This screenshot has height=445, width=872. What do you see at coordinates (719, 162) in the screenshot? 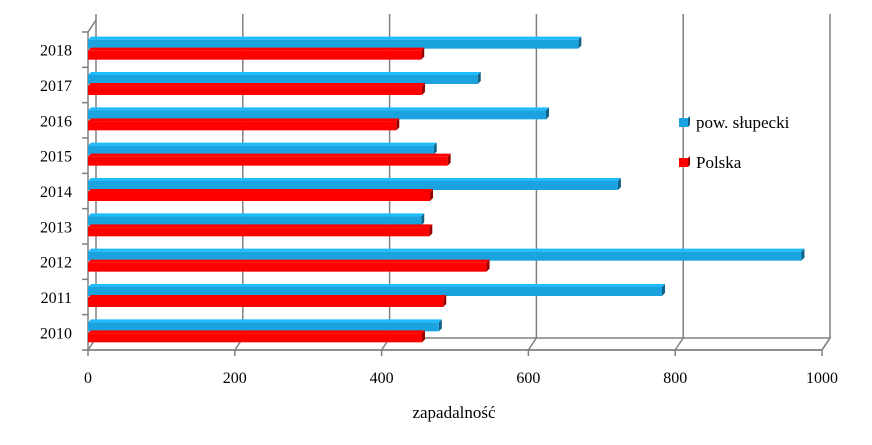
I see `legend-label: Polska` at bounding box center [719, 162].